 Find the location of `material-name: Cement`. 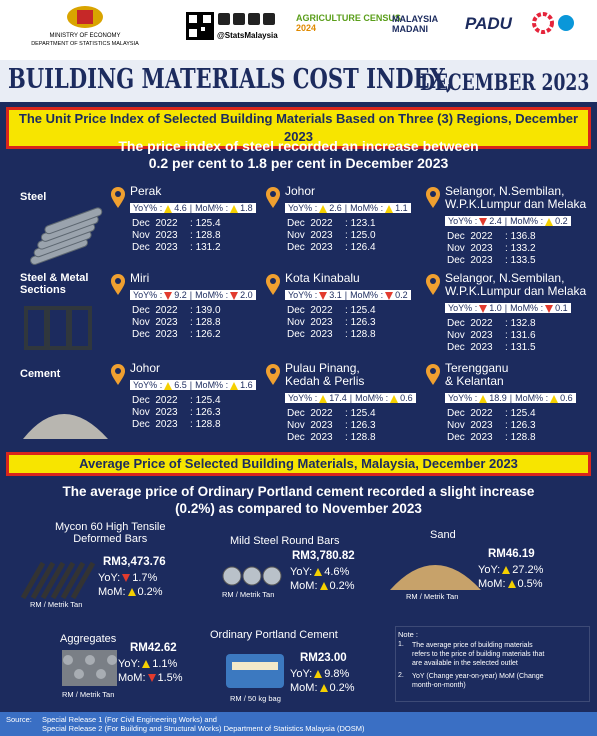

material-name: Cement is located at coordinates (40, 374).